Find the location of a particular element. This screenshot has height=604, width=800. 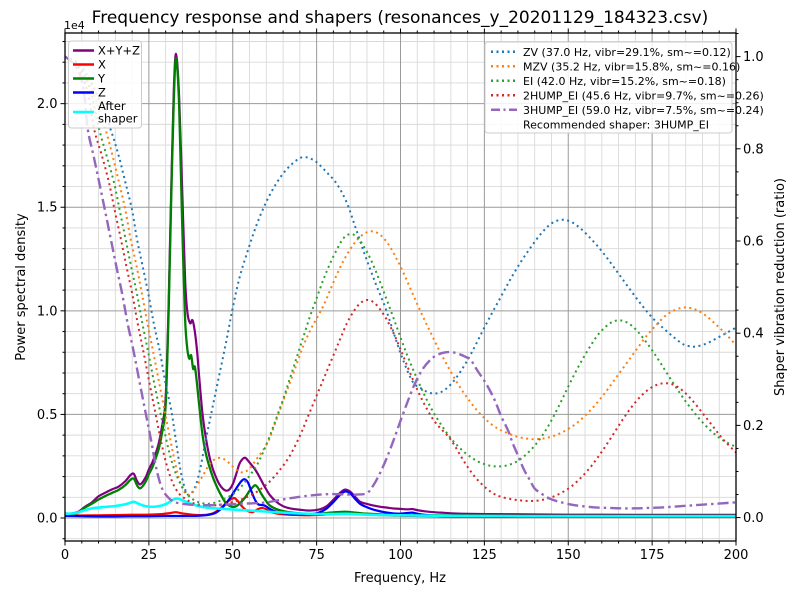

y-axis-right-label: Shaper vibration reduction (ratio) is located at coordinates (780, 287).